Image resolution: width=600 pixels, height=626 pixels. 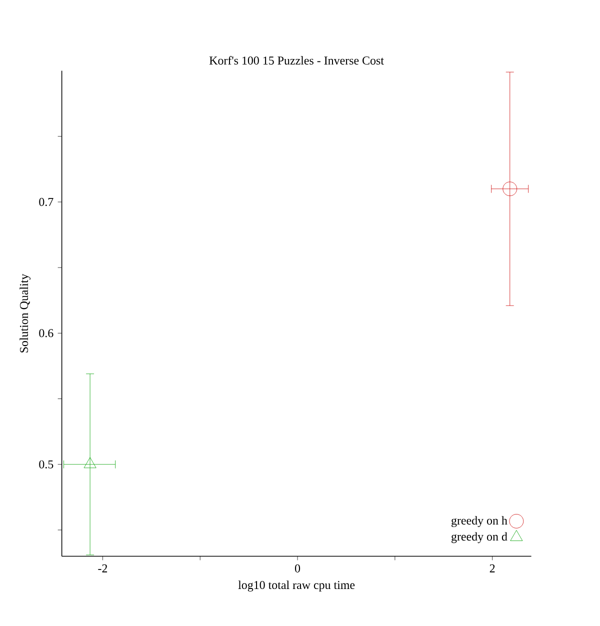 I want to click on legend-label: greedy on d, so click(x=479, y=538).